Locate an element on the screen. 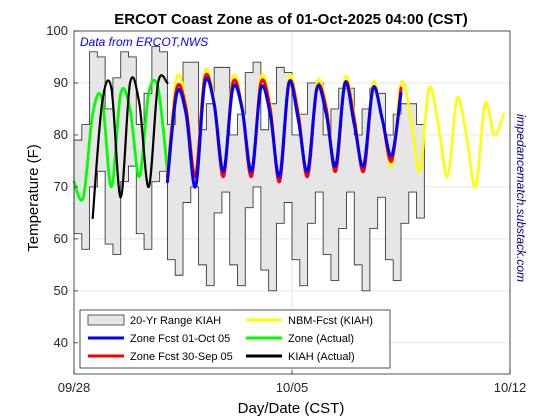 The height and width of the screenshot is (420, 560). y-tick-label: 50 is located at coordinates (61, 290).